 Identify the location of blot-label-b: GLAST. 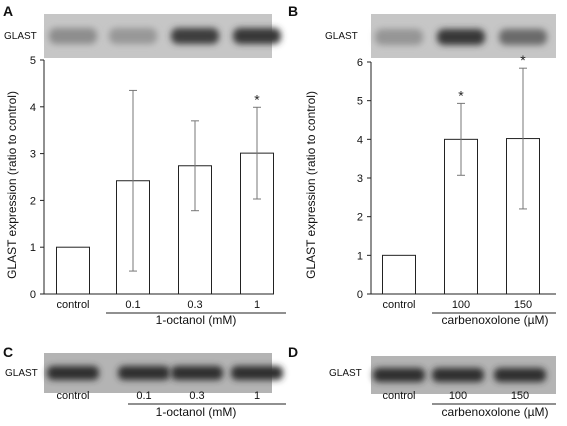
(341, 36).